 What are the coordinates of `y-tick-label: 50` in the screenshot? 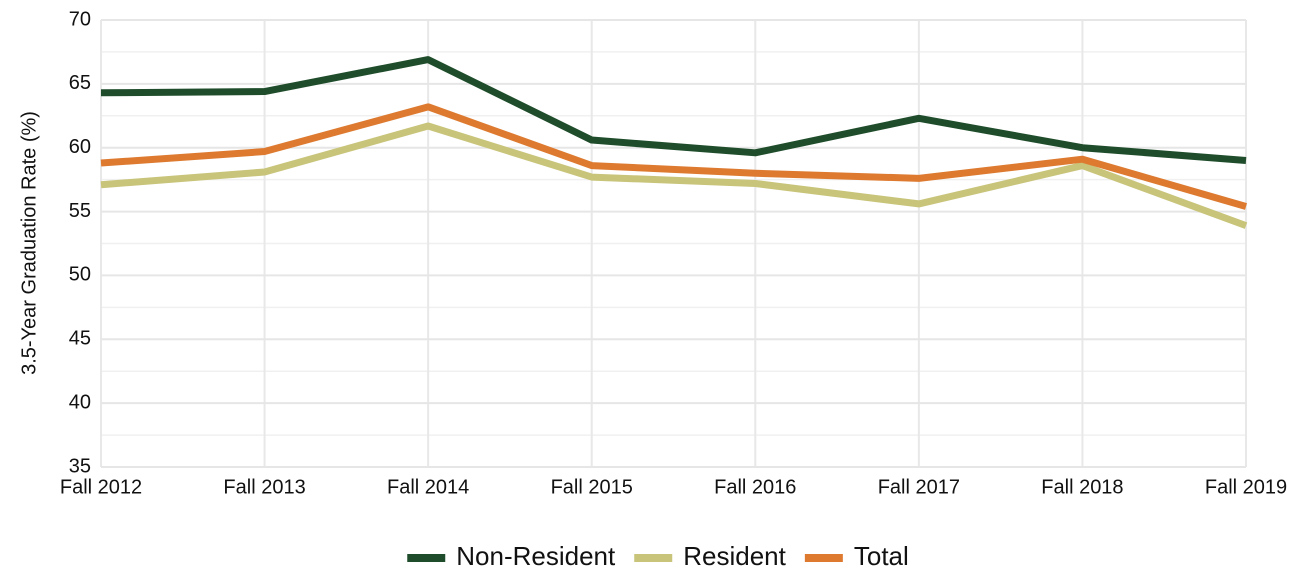 It's located at (80, 275).